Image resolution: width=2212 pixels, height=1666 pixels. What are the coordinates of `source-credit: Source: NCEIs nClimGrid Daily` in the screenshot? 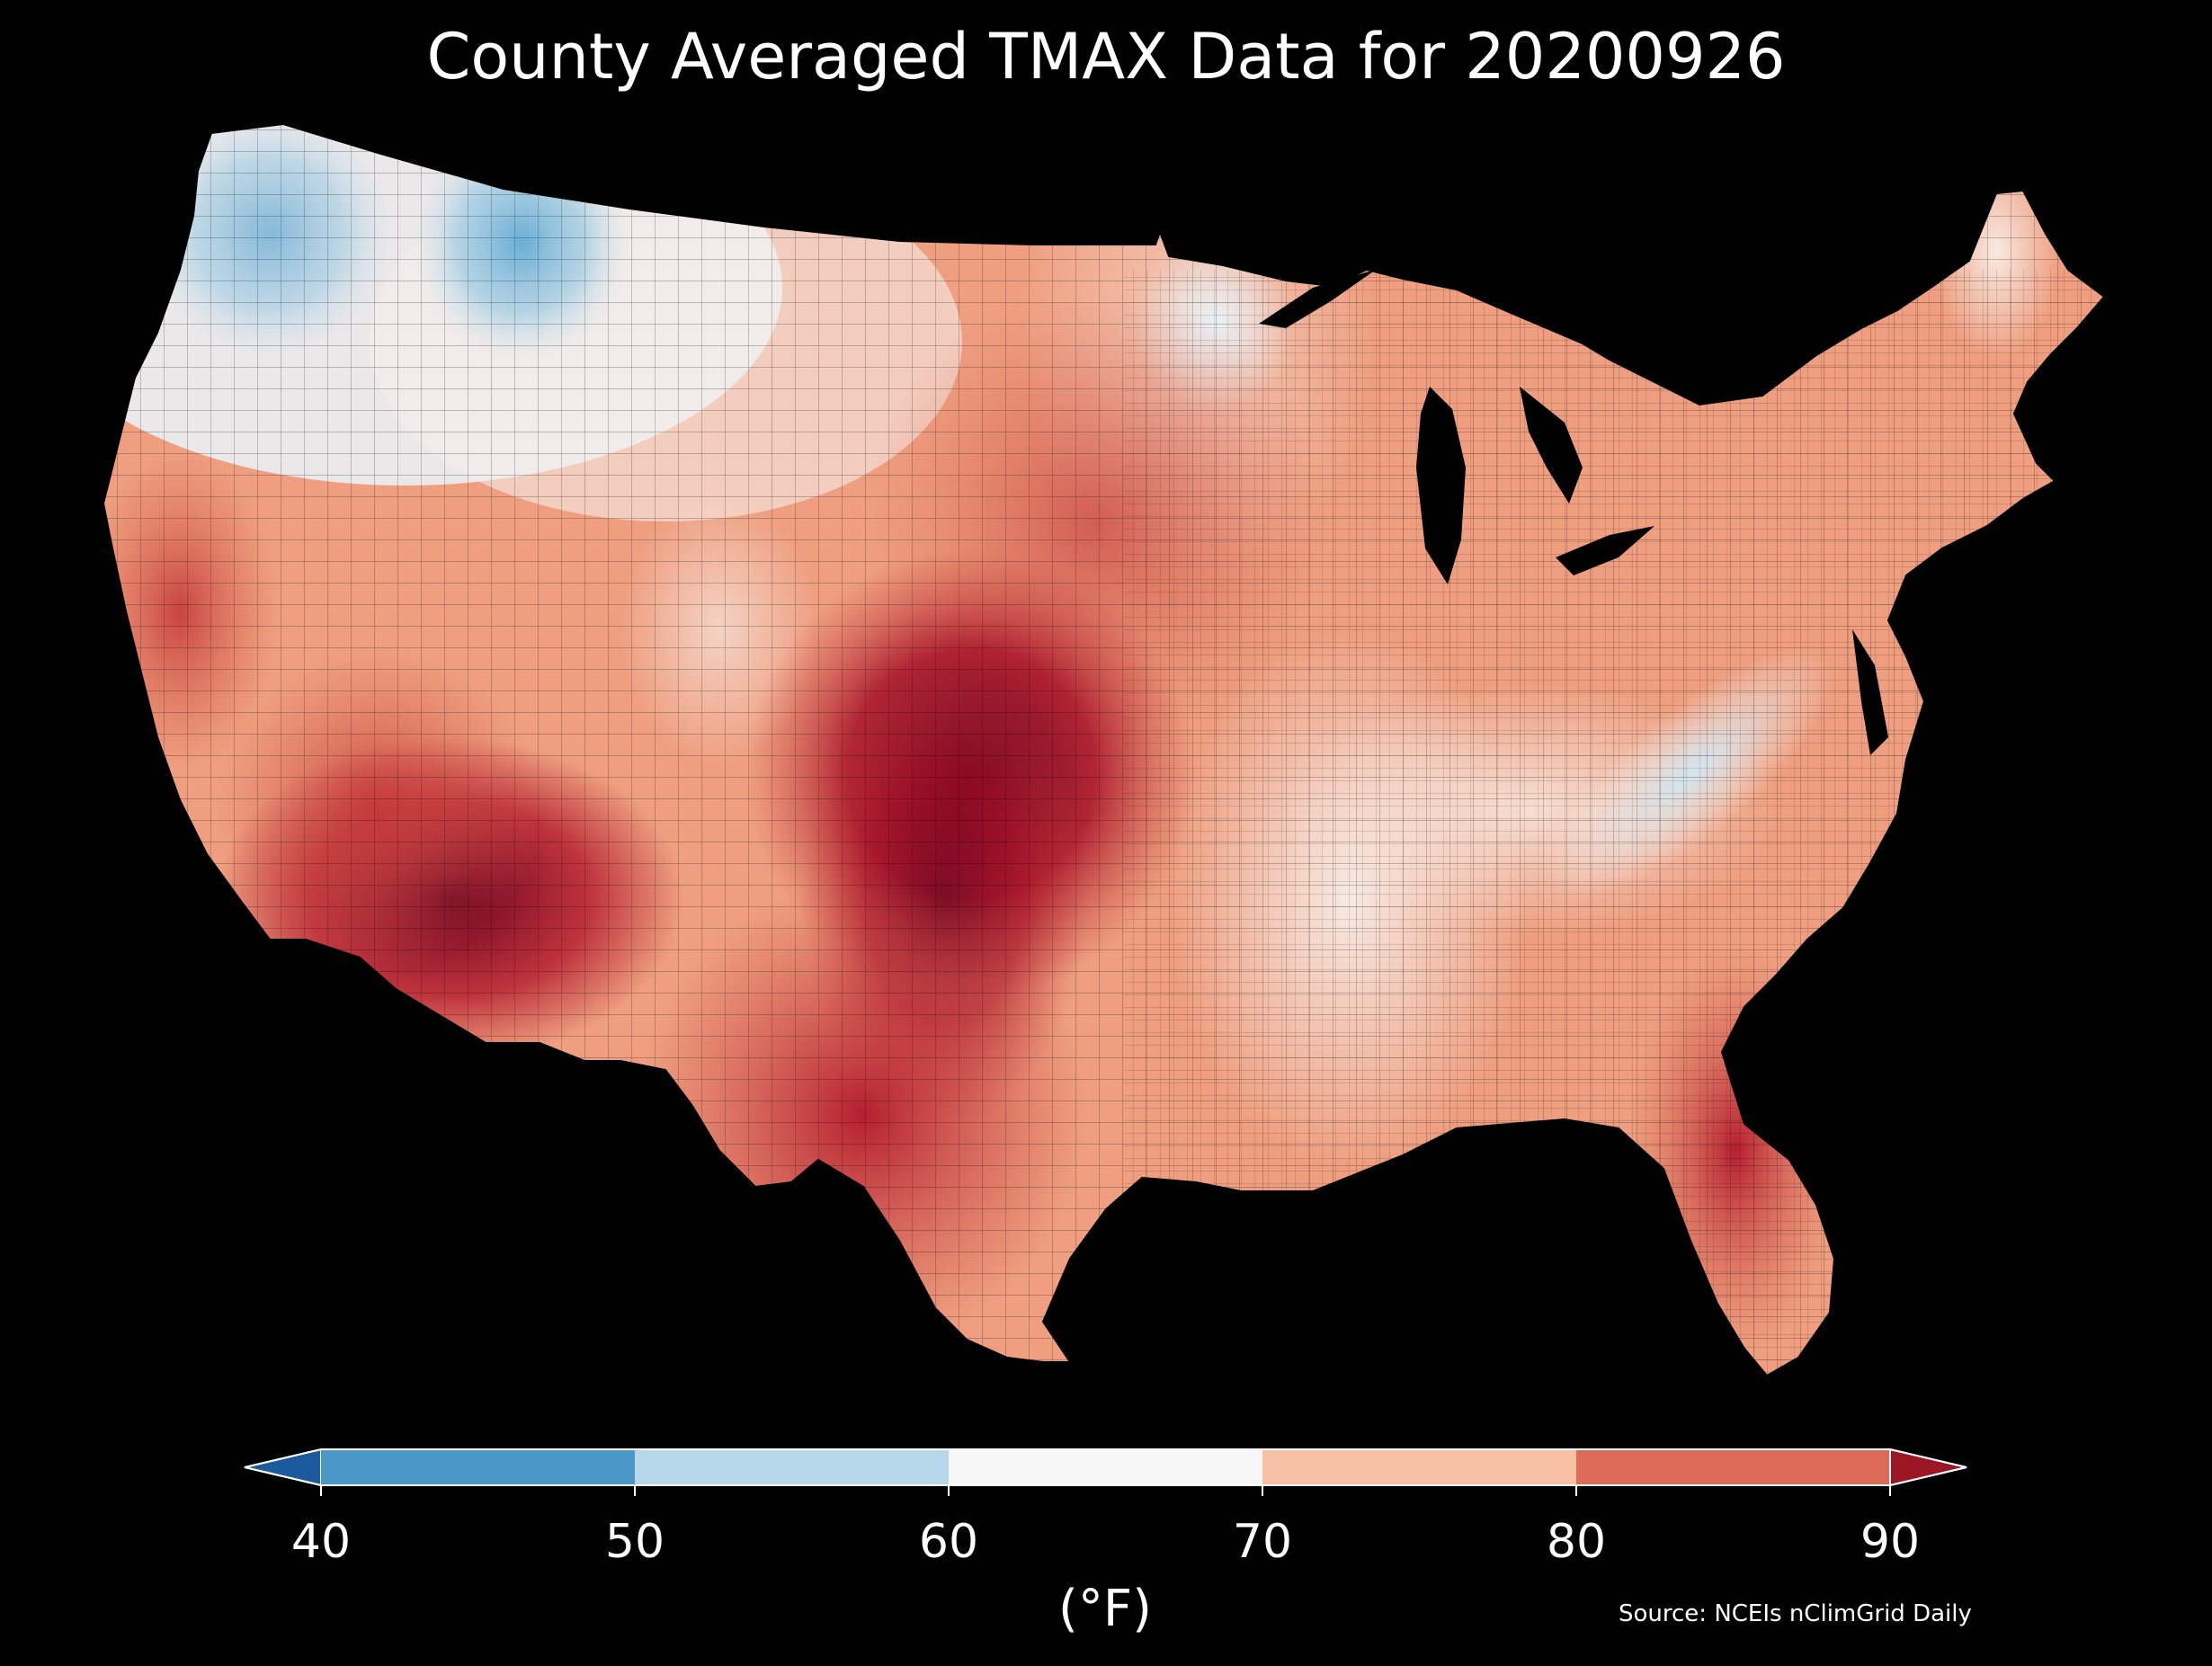 It's located at (1795, 1614).